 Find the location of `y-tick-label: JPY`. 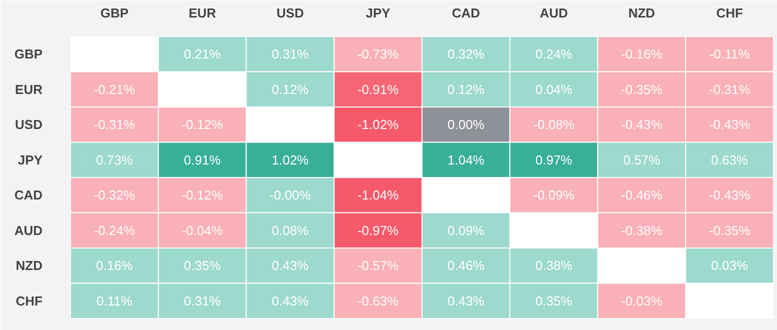

y-tick-label: JPY is located at coordinates (30, 160).